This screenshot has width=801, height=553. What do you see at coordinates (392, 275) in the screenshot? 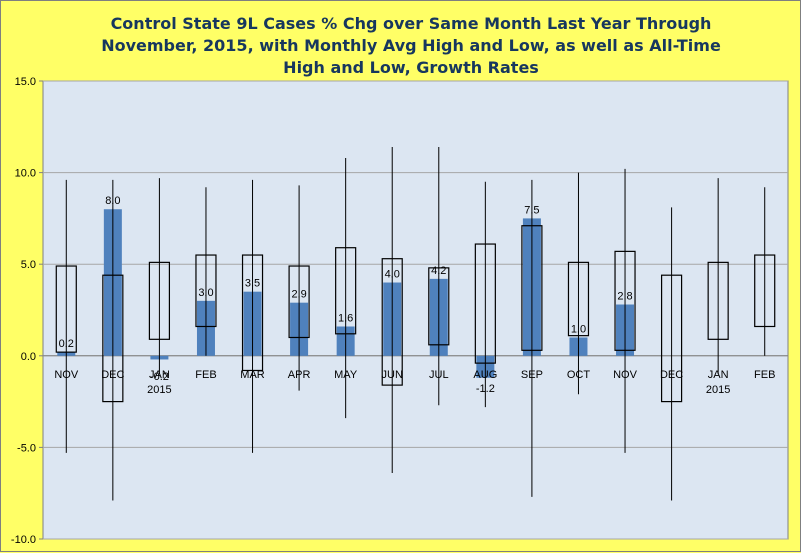
I see `data-label: 4.0` at bounding box center [392, 275].